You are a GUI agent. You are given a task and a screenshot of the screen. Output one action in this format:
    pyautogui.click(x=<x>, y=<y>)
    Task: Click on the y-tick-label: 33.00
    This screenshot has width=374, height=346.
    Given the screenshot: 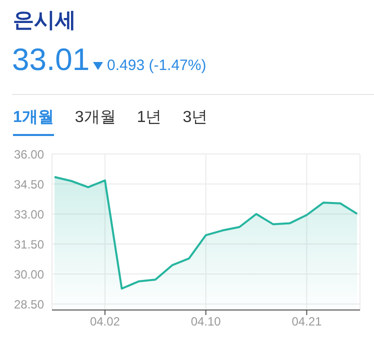 What is the action you would take?
    pyautogui.click(x=29, y=214)
    